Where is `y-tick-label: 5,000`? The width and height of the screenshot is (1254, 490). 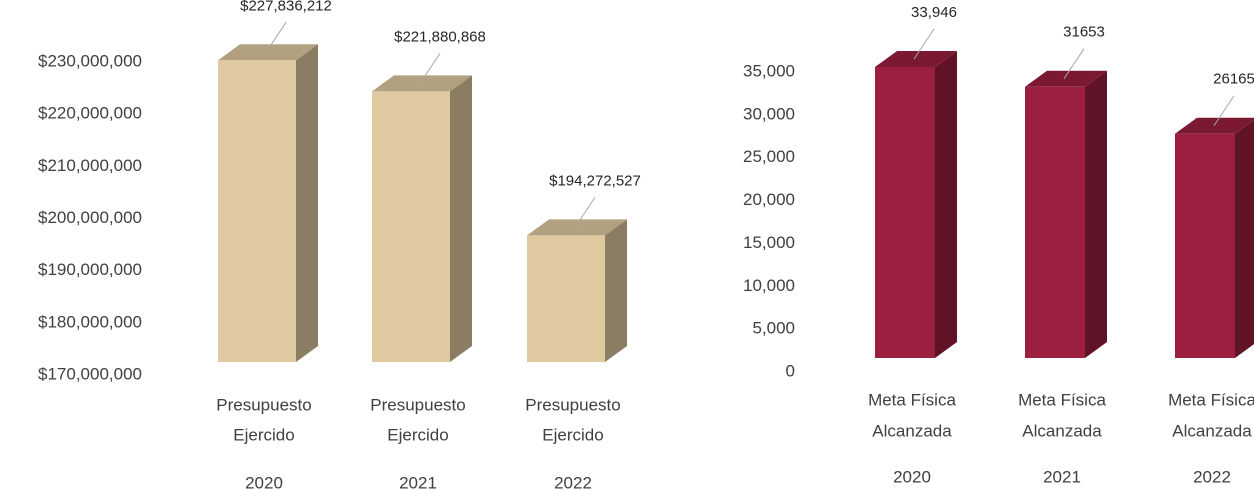
y-tick-label: 5,000 is located at coordinates (773, 328).